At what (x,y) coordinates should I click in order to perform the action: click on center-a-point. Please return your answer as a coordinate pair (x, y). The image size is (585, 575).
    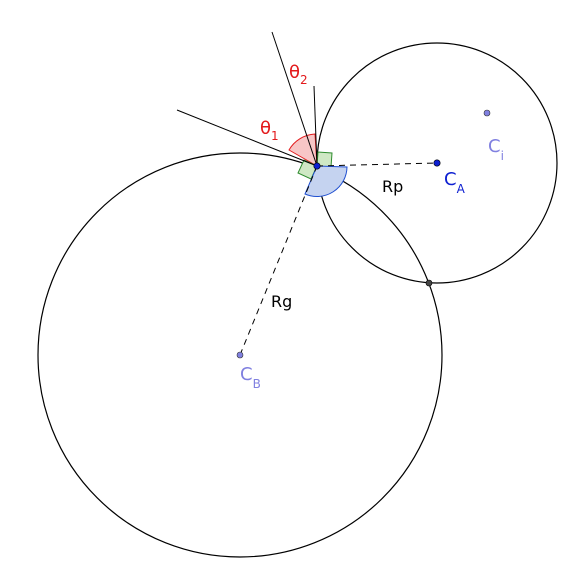
    Looking at the image, I should click on (437, 163).